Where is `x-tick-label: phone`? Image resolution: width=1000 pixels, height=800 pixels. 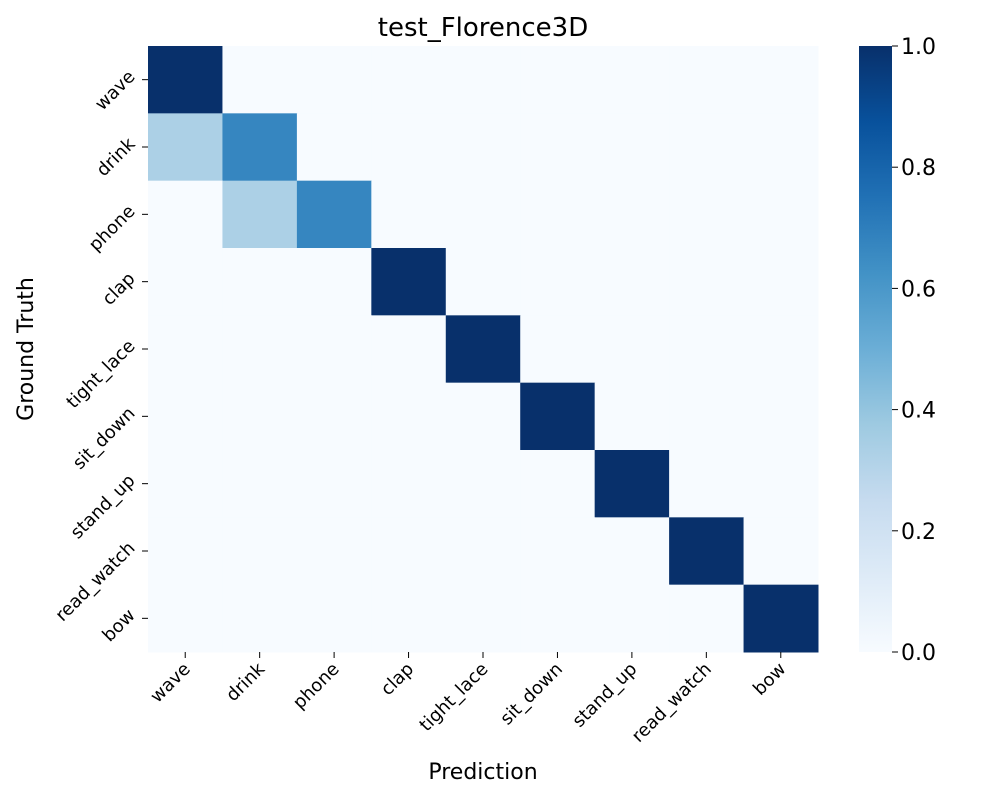 x-tick-label: phone is located at coordinates (316, 686).